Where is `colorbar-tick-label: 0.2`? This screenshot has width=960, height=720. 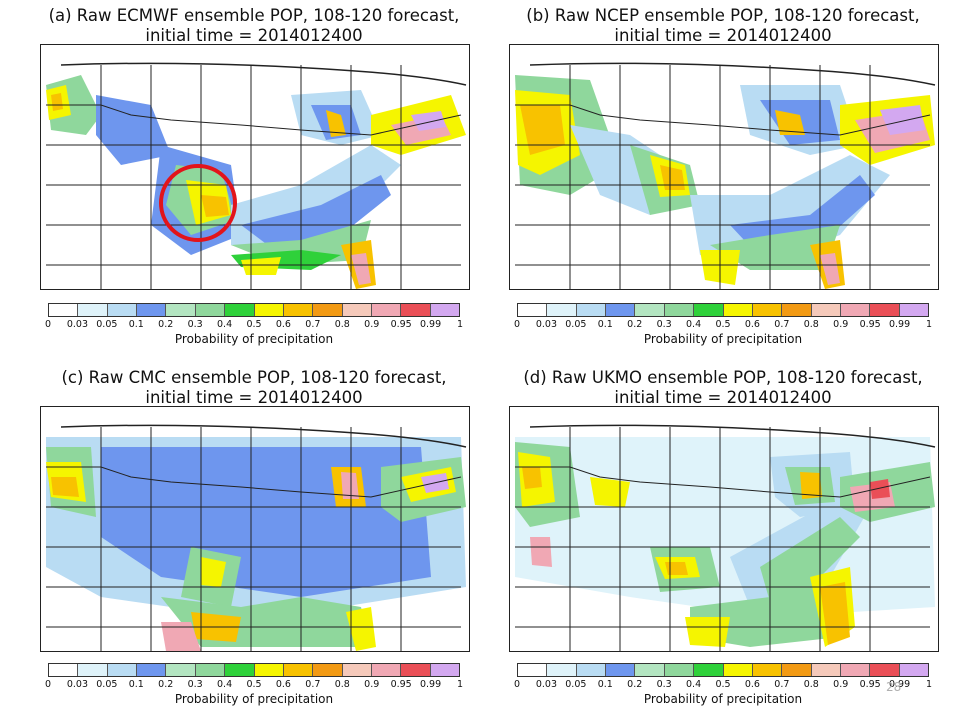 colorbar-tick-label: 0.2 is located at coordinates (166, 684).